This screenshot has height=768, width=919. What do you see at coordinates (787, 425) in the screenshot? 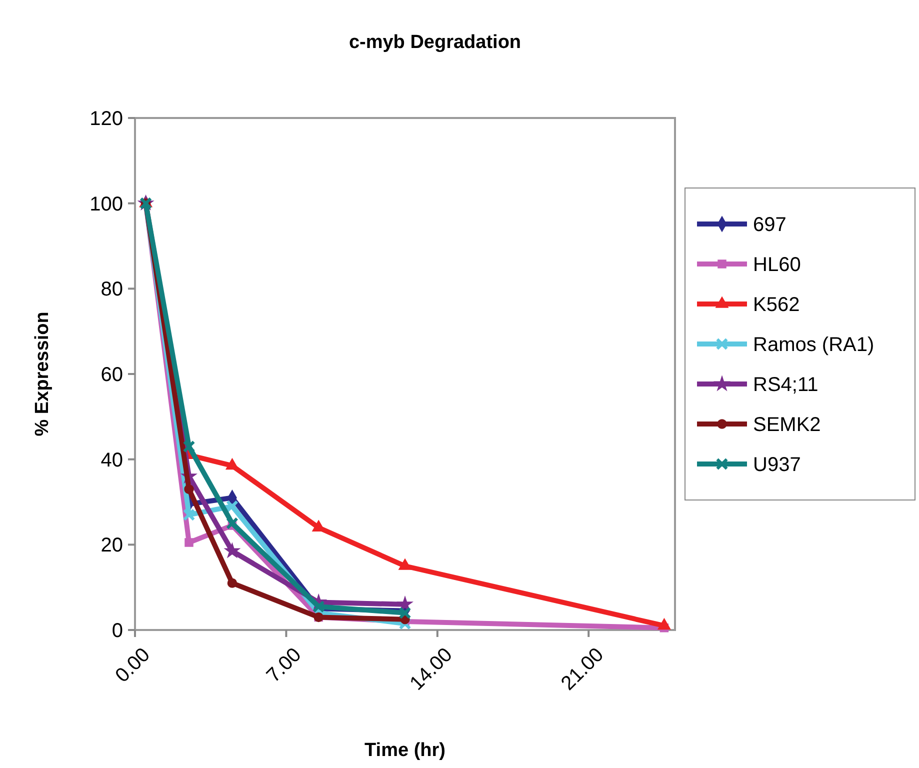
I see `legend-label: SEMK2` at bounding box center [787, 425].